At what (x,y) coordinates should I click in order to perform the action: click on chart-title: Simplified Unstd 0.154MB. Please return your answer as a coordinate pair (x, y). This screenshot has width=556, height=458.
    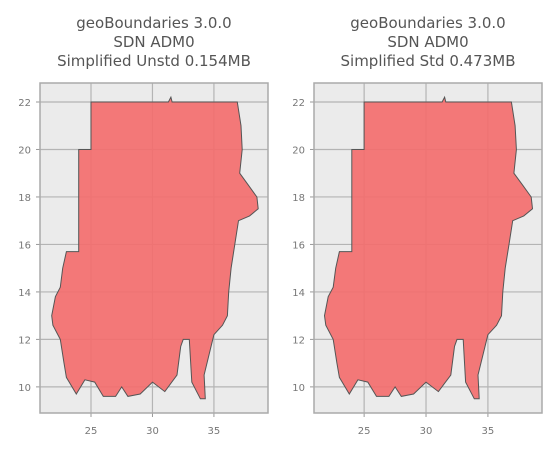
    Looking at the image, I should click on (154, 61).